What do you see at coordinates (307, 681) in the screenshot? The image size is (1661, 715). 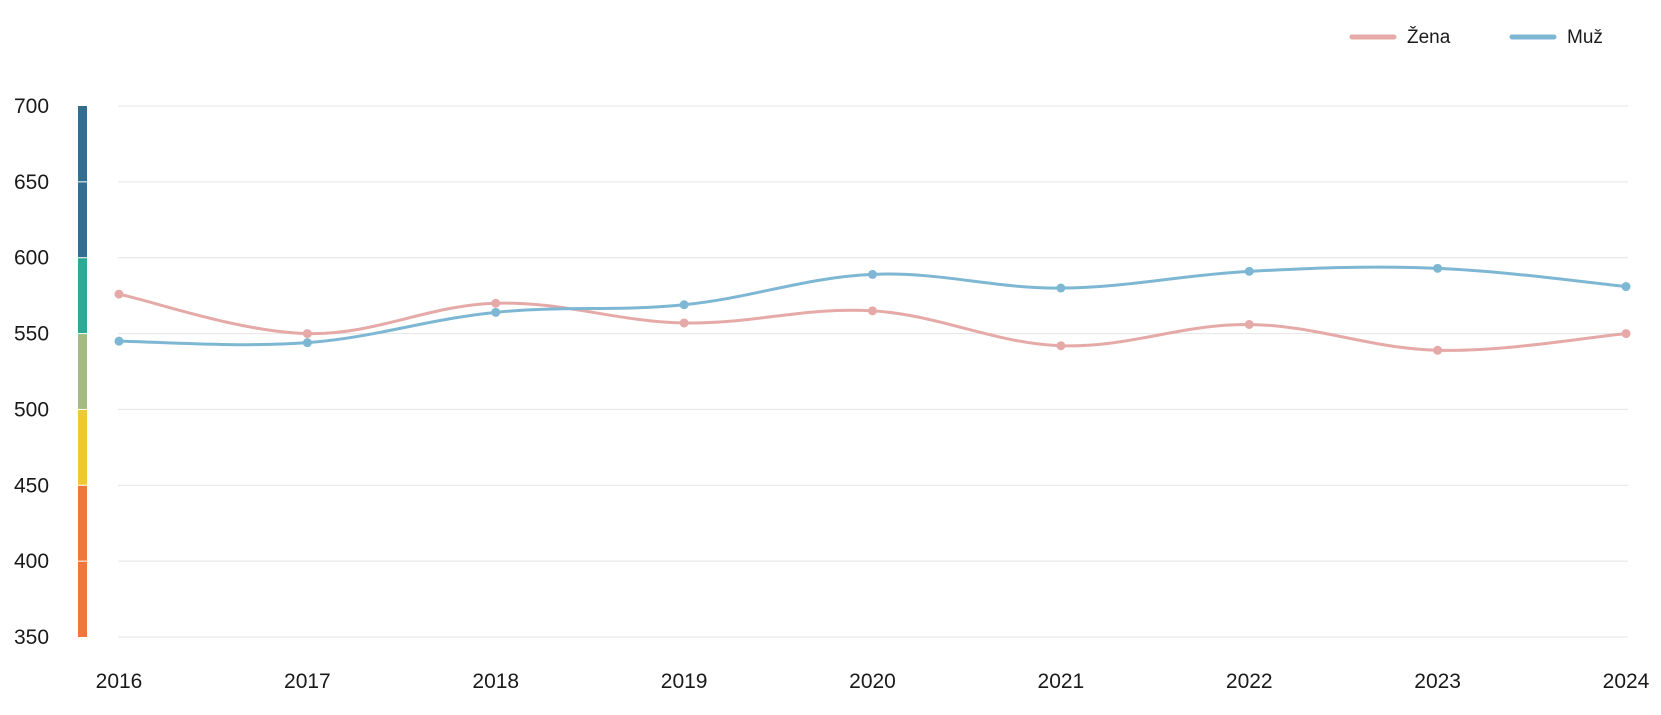 I see `x-tick-label: 2017` at bounding box center [307, 681].